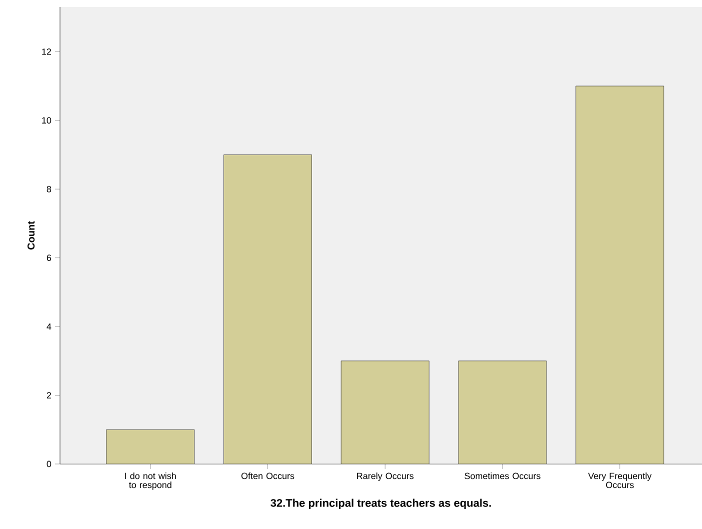 The height and width of the screenshot is (529, 702). I want to click on x-tick-label: I do not wish to respond, so click(150, 481).